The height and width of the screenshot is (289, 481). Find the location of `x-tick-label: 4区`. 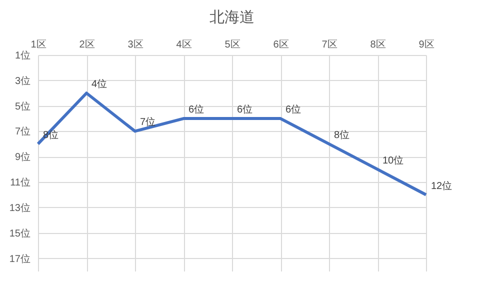

x-tick-label: 4区 is located at coordinates (184, 45).